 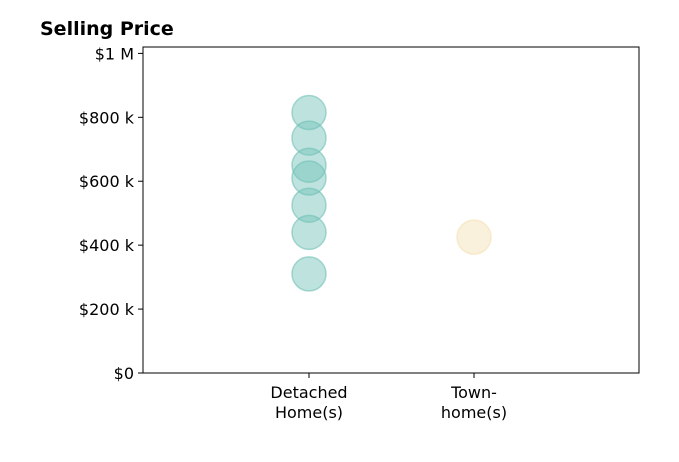 What do you see at coordinates (474, 402) in the screenshot?
I see `x-tick-label: Town-home(s)` at bounding box center [474, 402].